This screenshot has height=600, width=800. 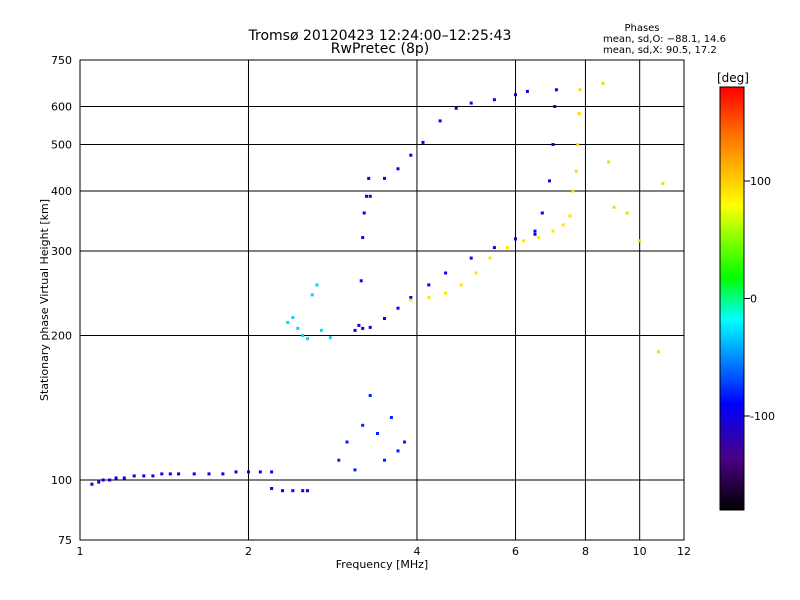 I want to click on x-tick-label: 12, so click(x=684, y=551).